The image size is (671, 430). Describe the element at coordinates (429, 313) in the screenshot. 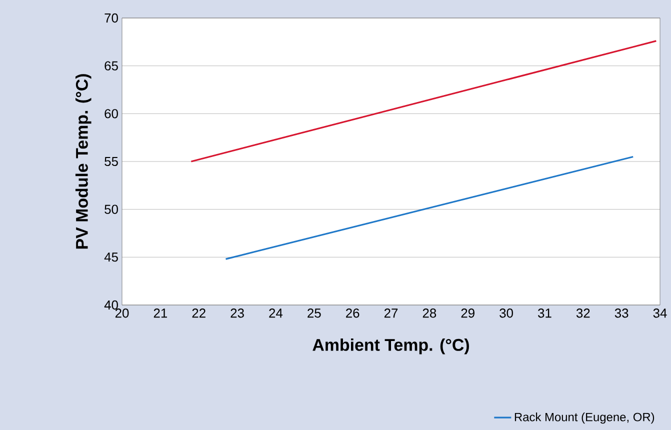

I see `x-tick-label: 28` at that location.